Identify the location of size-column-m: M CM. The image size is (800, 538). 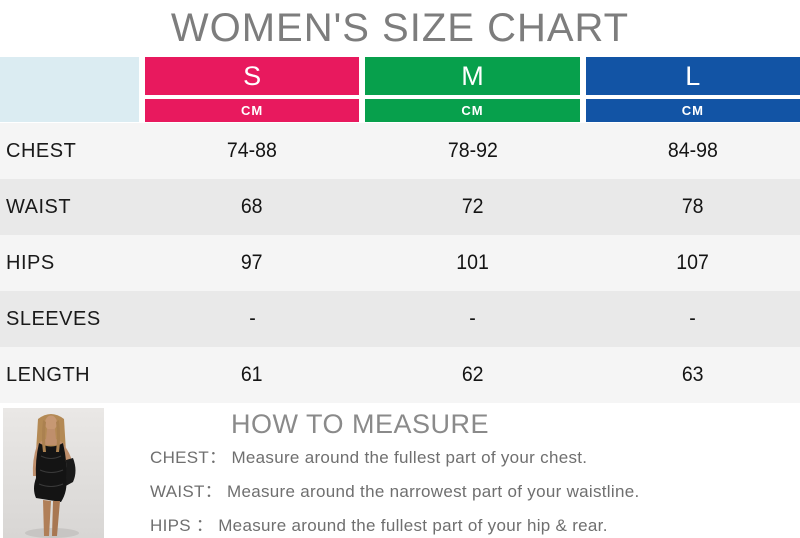
(472, 89).